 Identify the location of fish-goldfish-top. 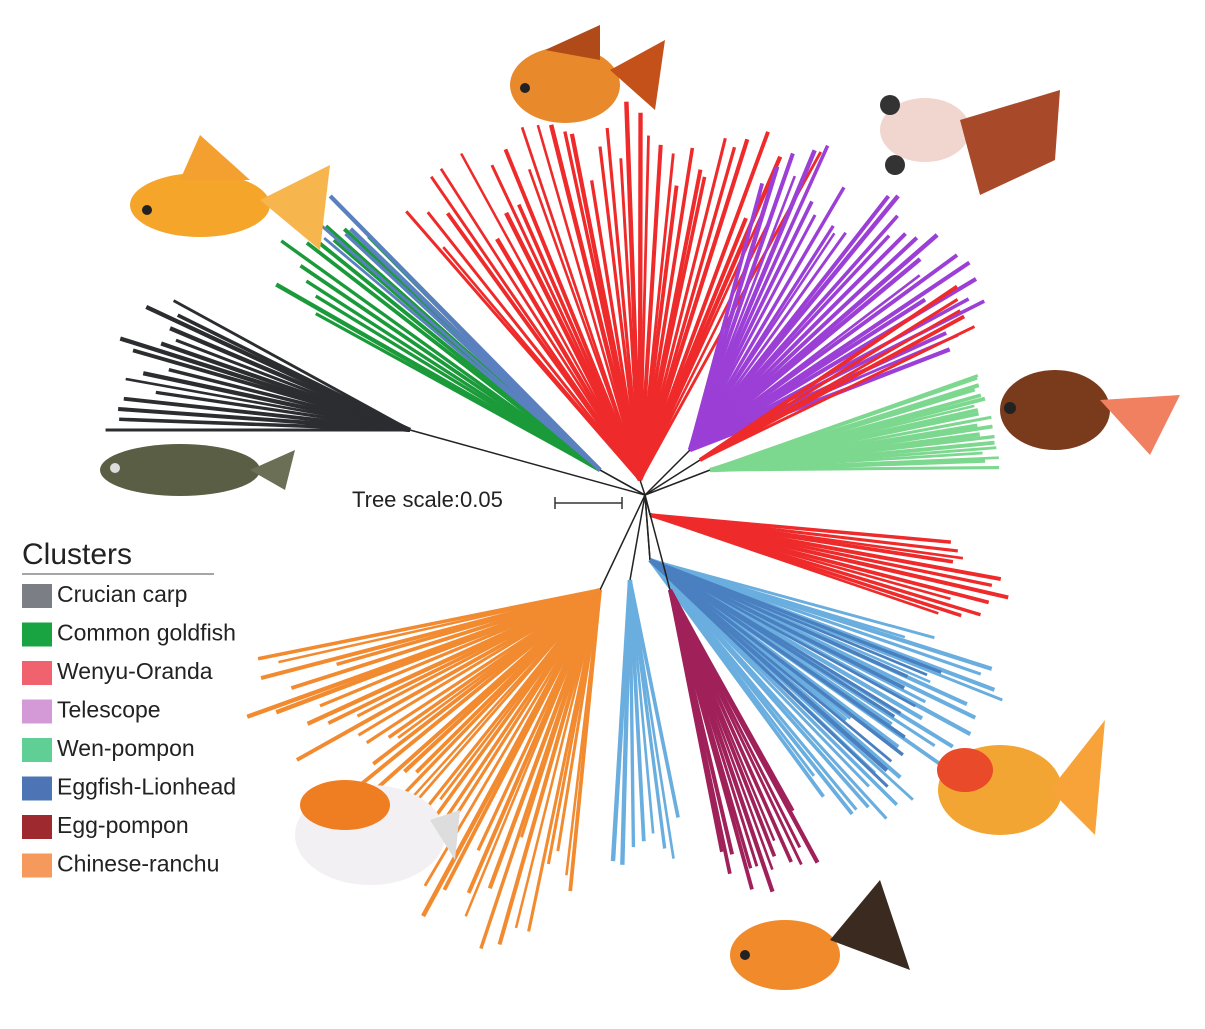
(587, 74).